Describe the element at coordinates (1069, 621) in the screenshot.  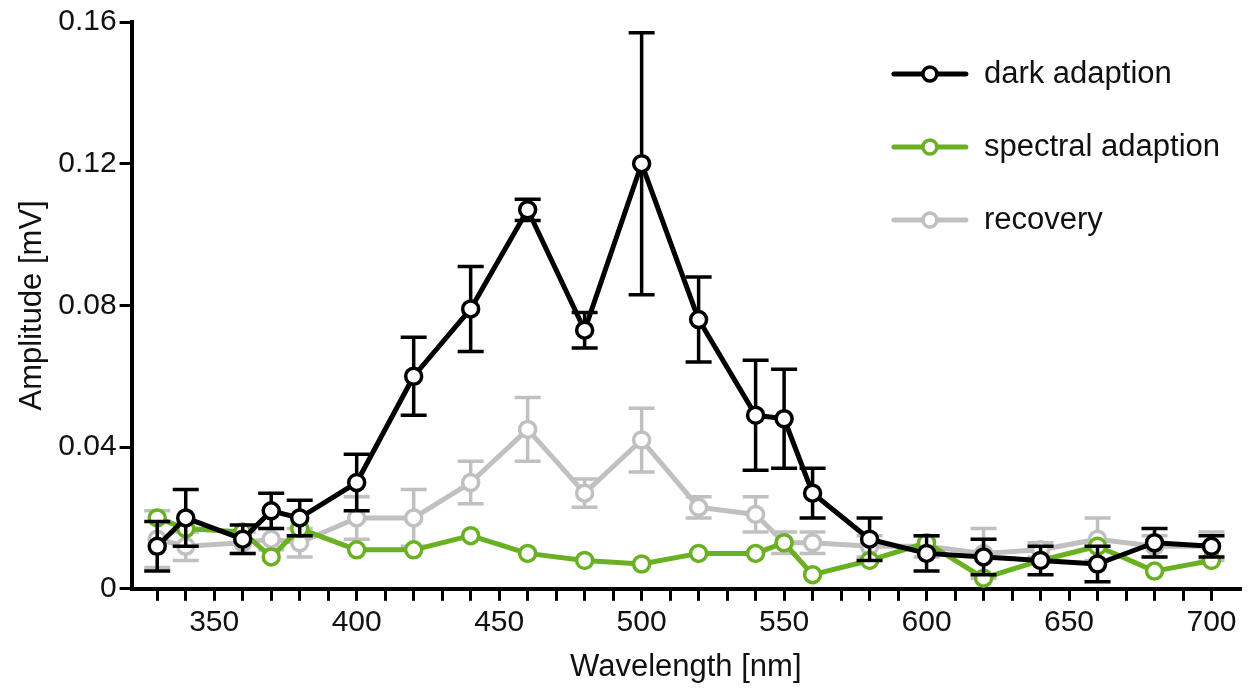
I see `x-tick-label: 650` at that location.